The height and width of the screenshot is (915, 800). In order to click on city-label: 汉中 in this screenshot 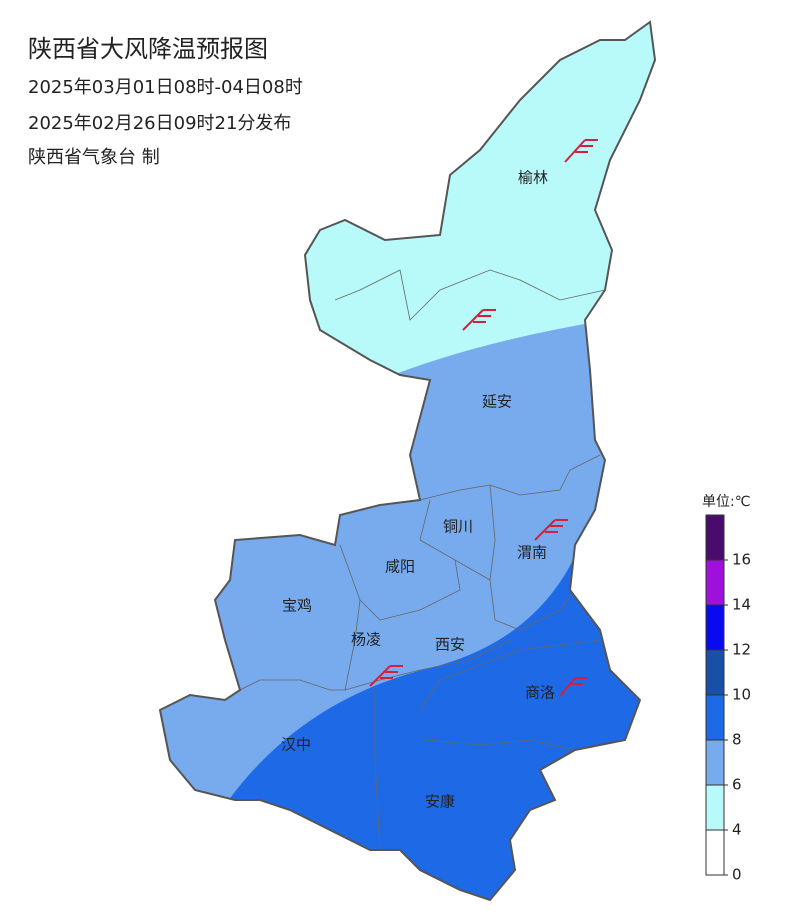, I will do `click(296, 745)`.